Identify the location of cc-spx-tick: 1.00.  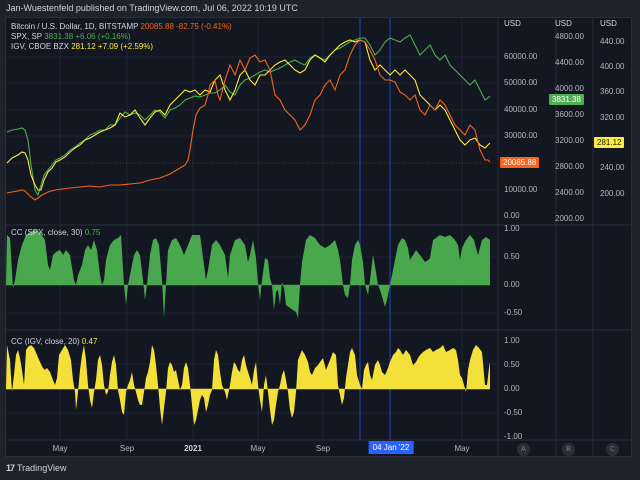
(512, 228).